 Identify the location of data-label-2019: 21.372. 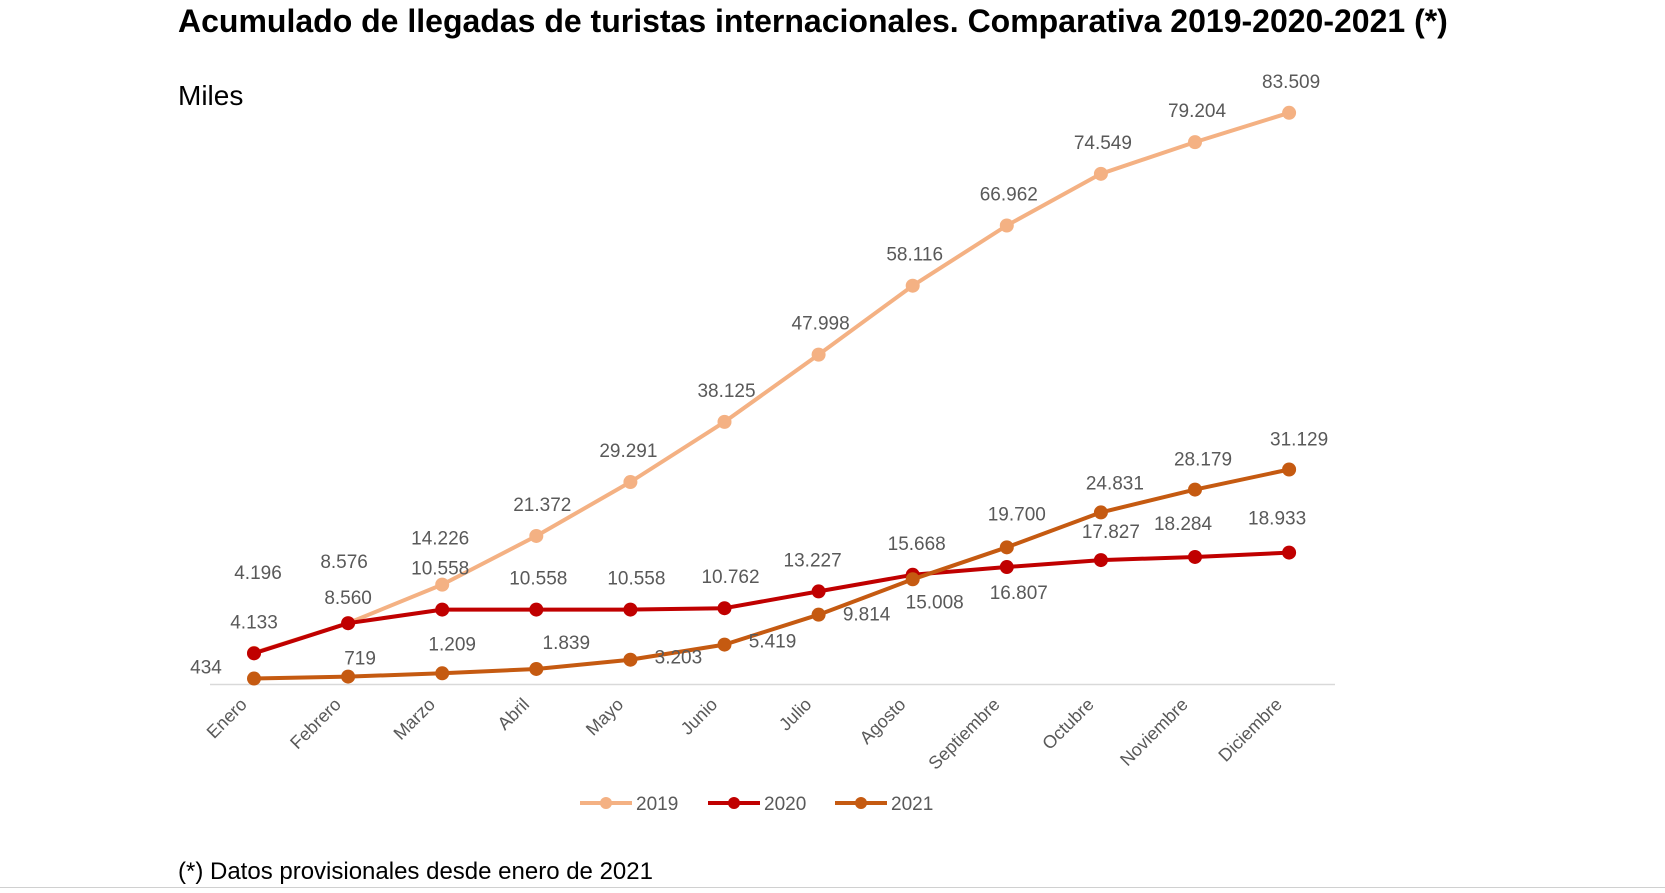
(542, 505).